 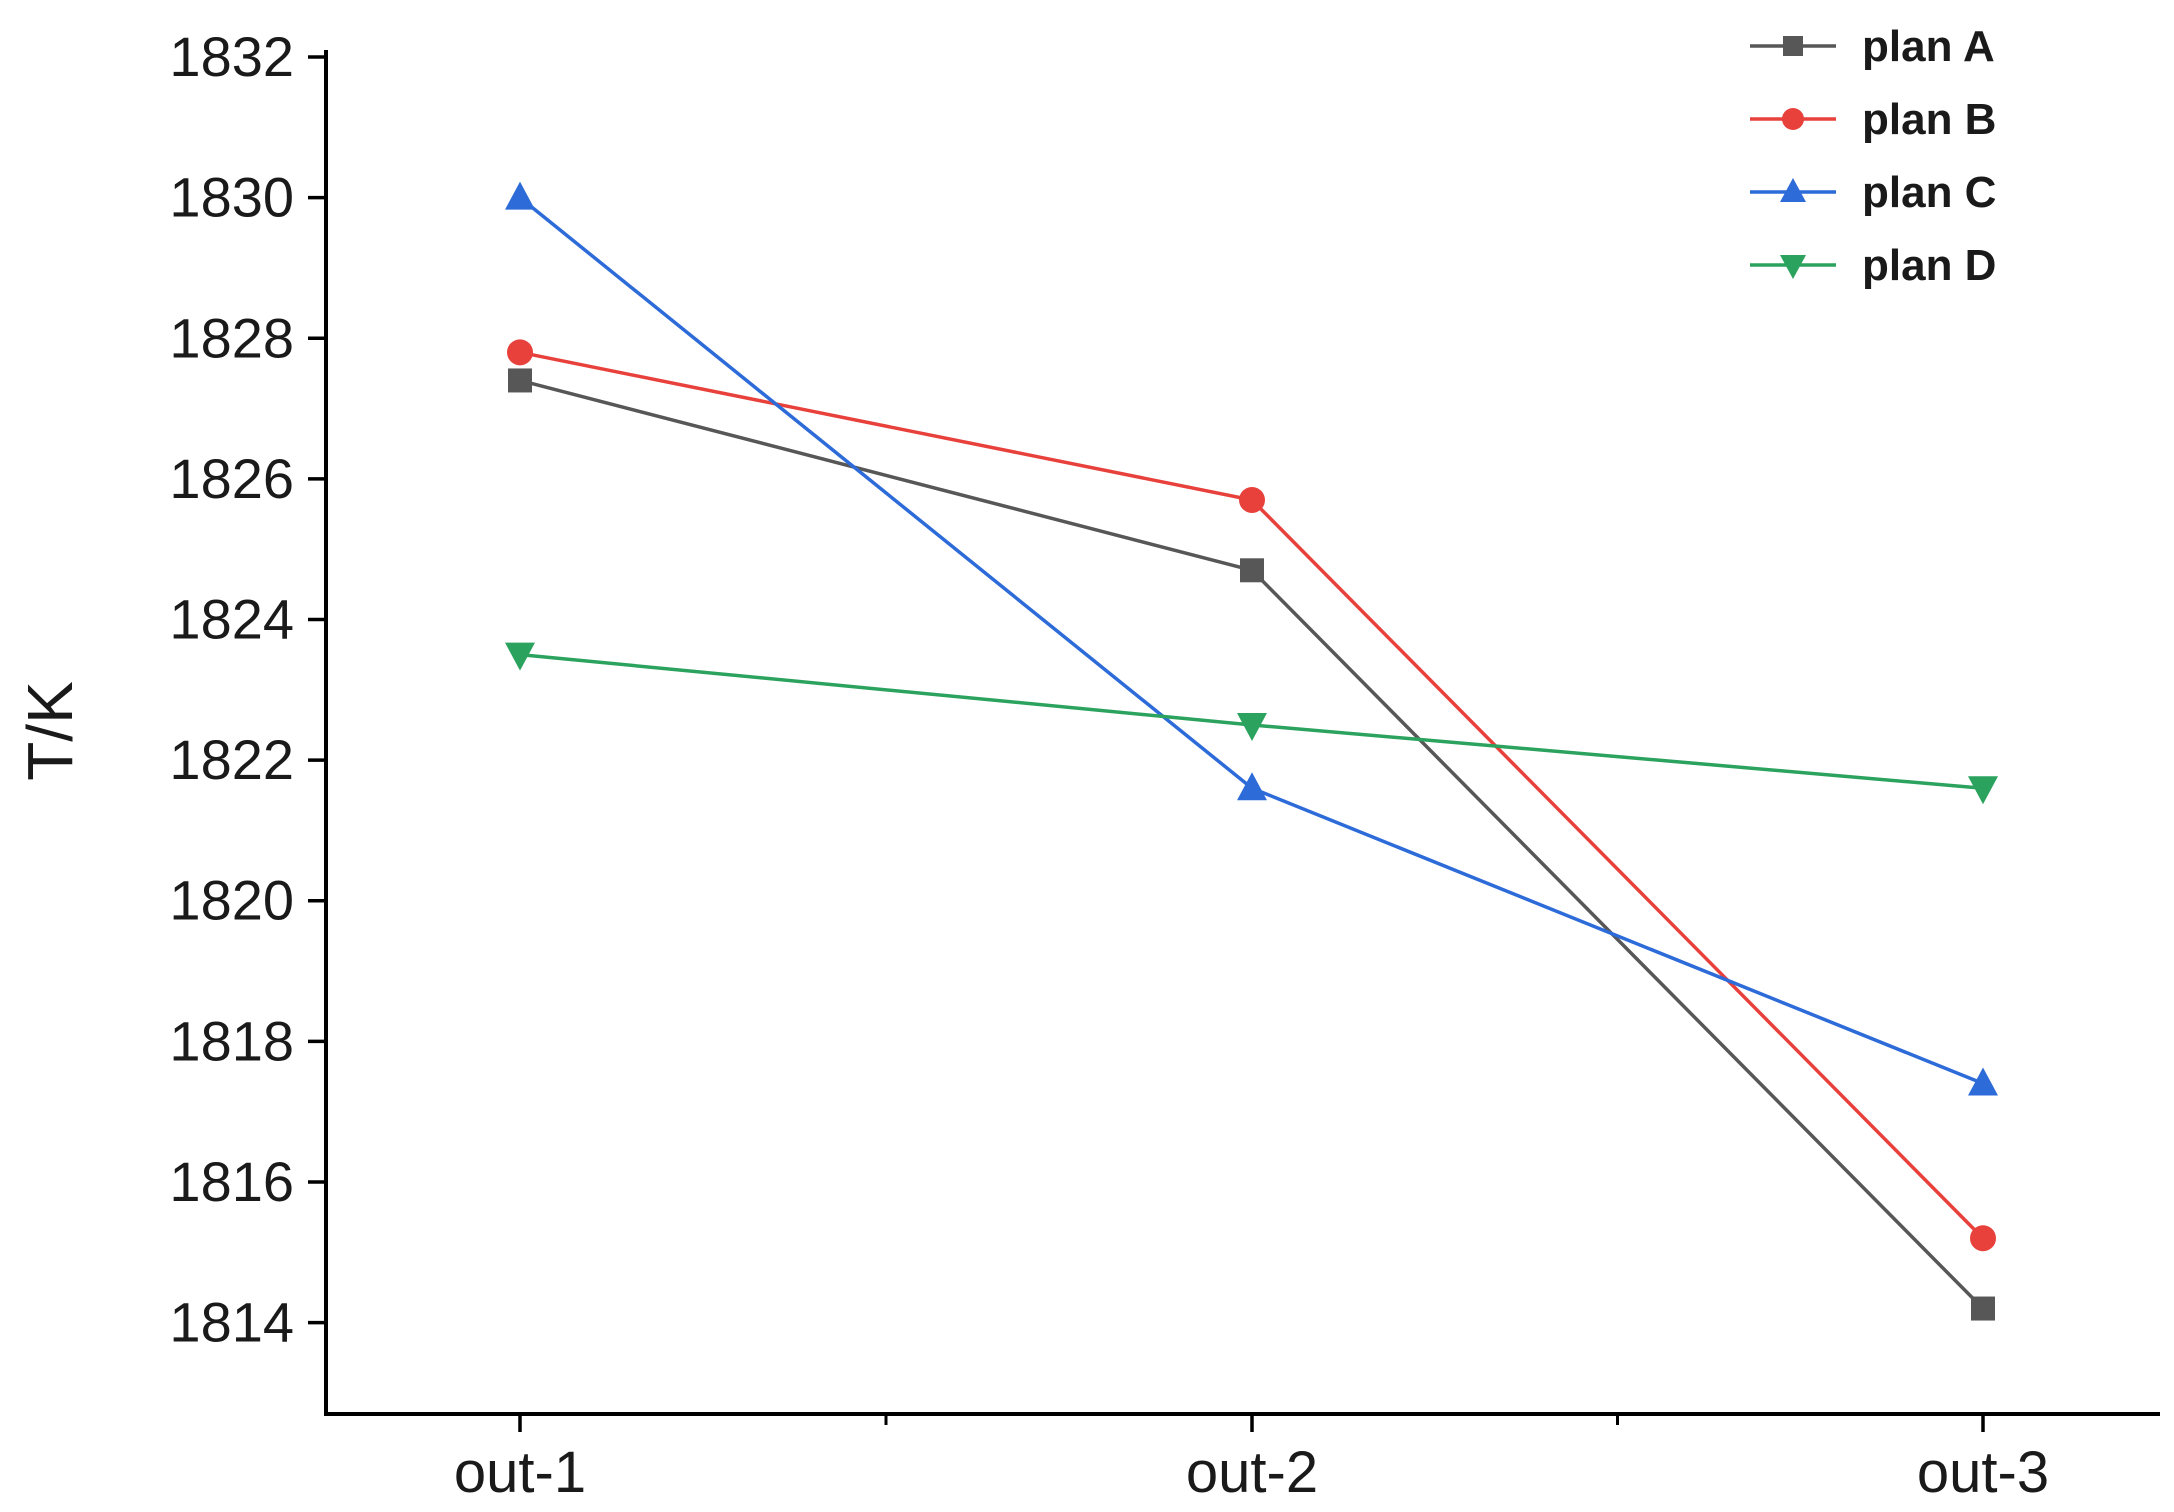 I want to click on legend-item-plan-C: plan C, so click(x=1873, y=192).